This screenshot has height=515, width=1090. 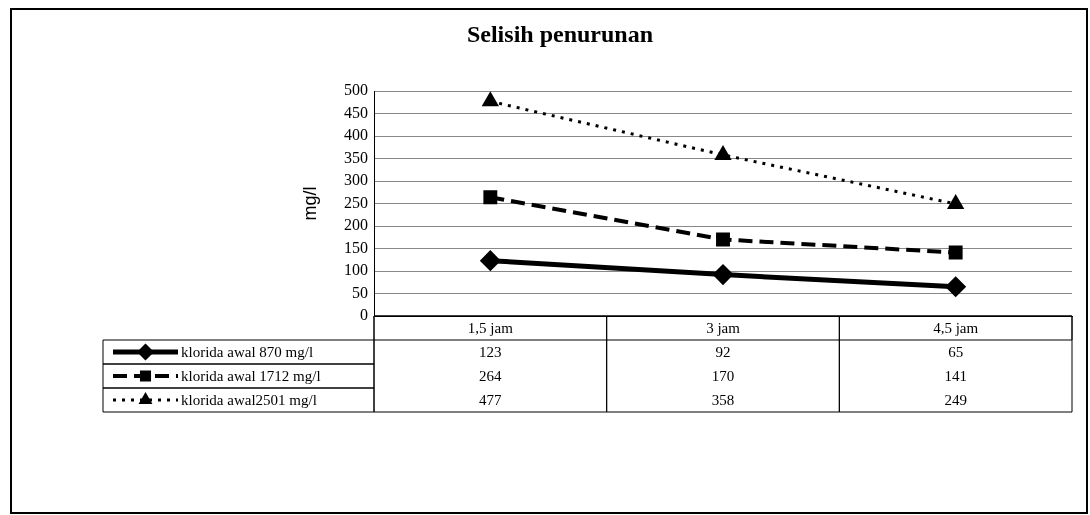 I want to click on y-tick-label: 300, so click(x=356, y=180).